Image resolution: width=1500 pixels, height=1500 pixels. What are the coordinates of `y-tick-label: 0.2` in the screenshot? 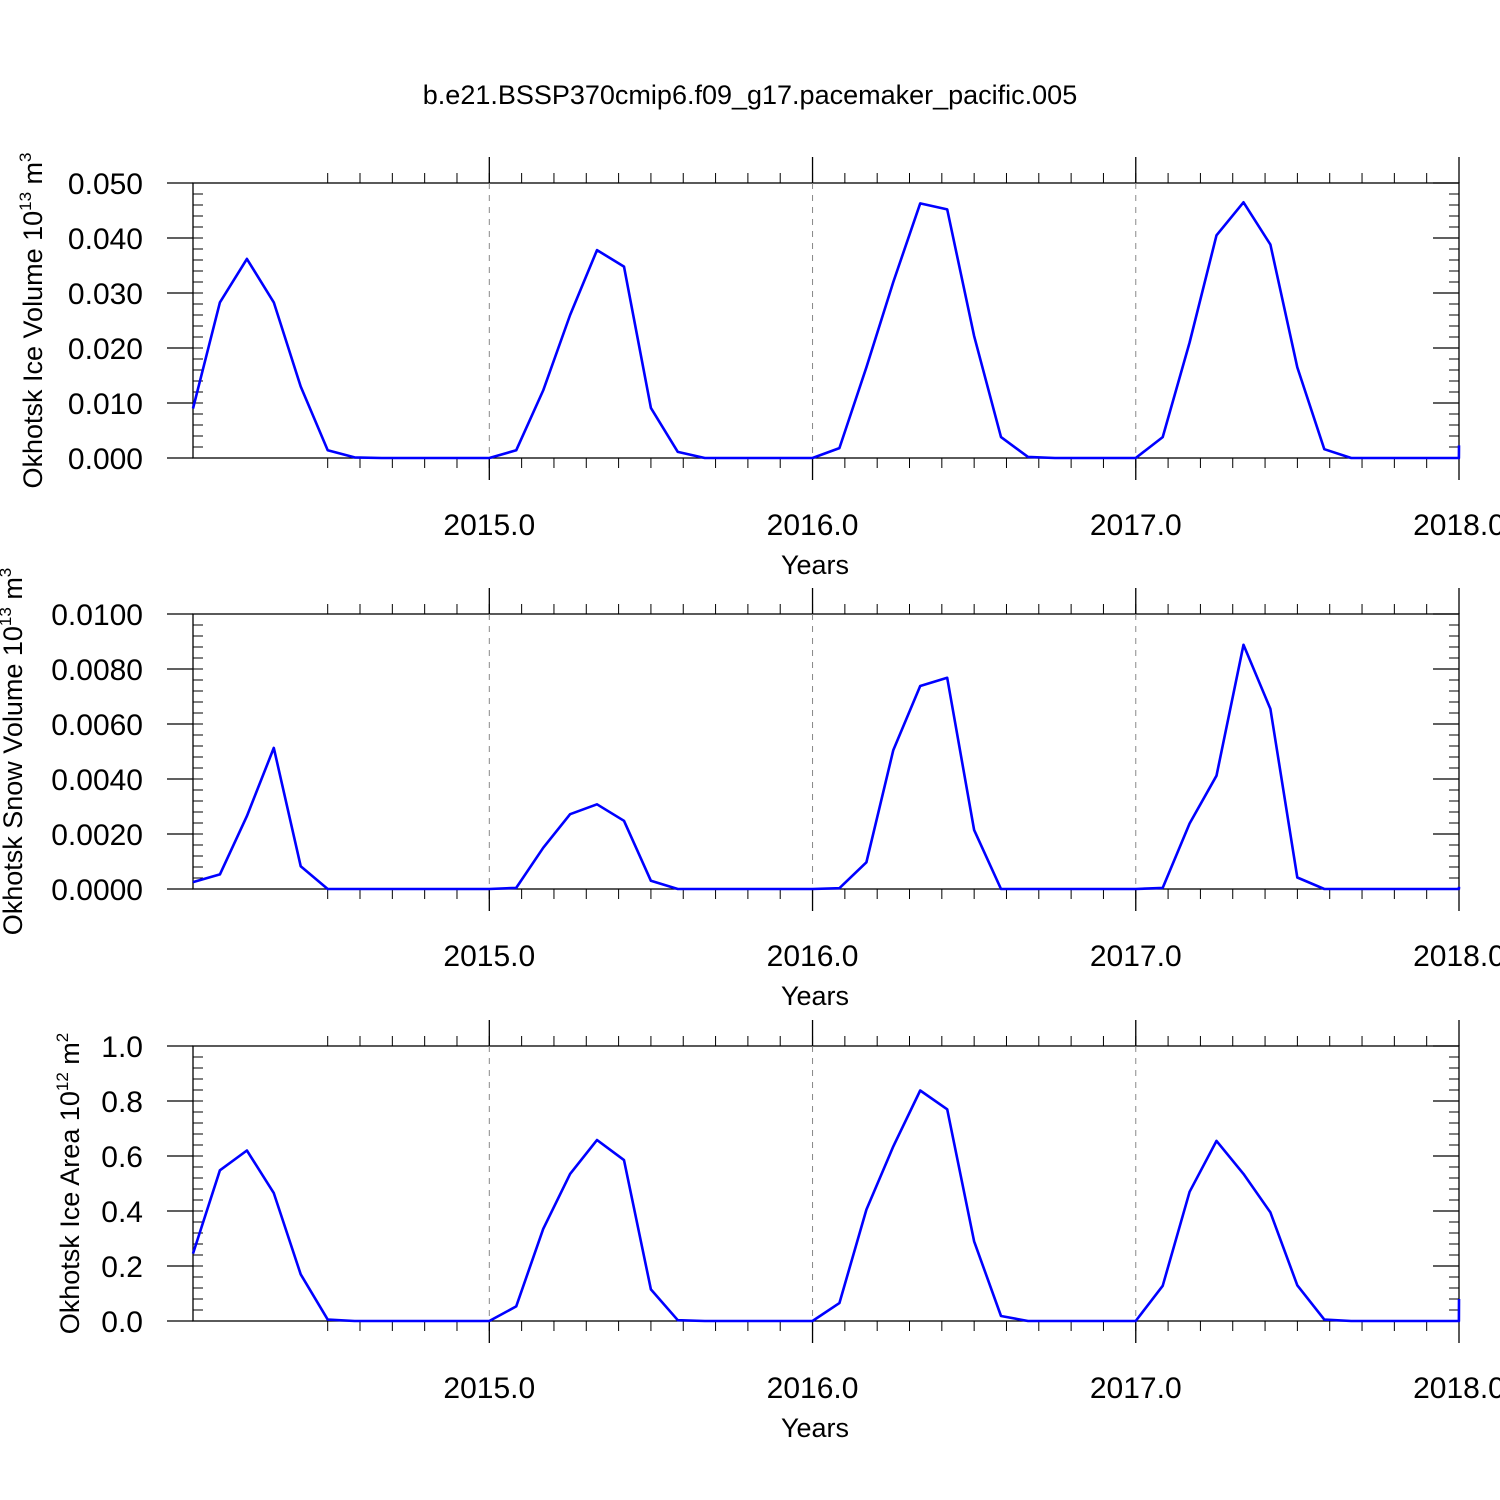 It's located at (122, 1267).